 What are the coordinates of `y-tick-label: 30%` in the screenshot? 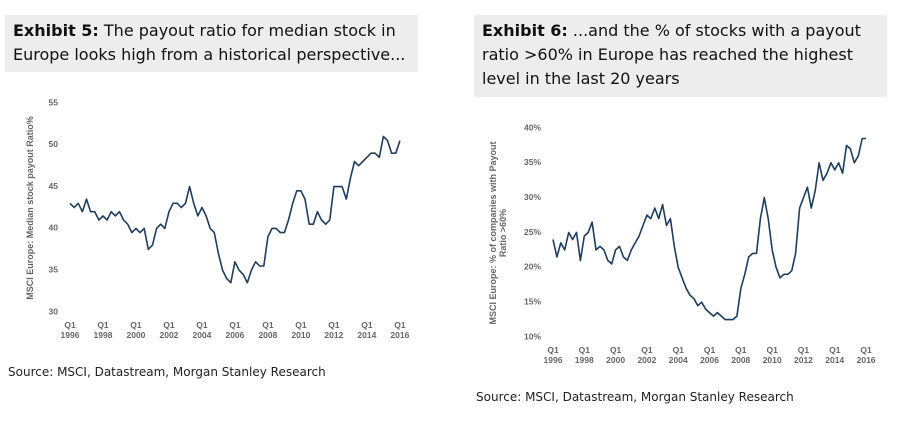 It's located at (532, 197).